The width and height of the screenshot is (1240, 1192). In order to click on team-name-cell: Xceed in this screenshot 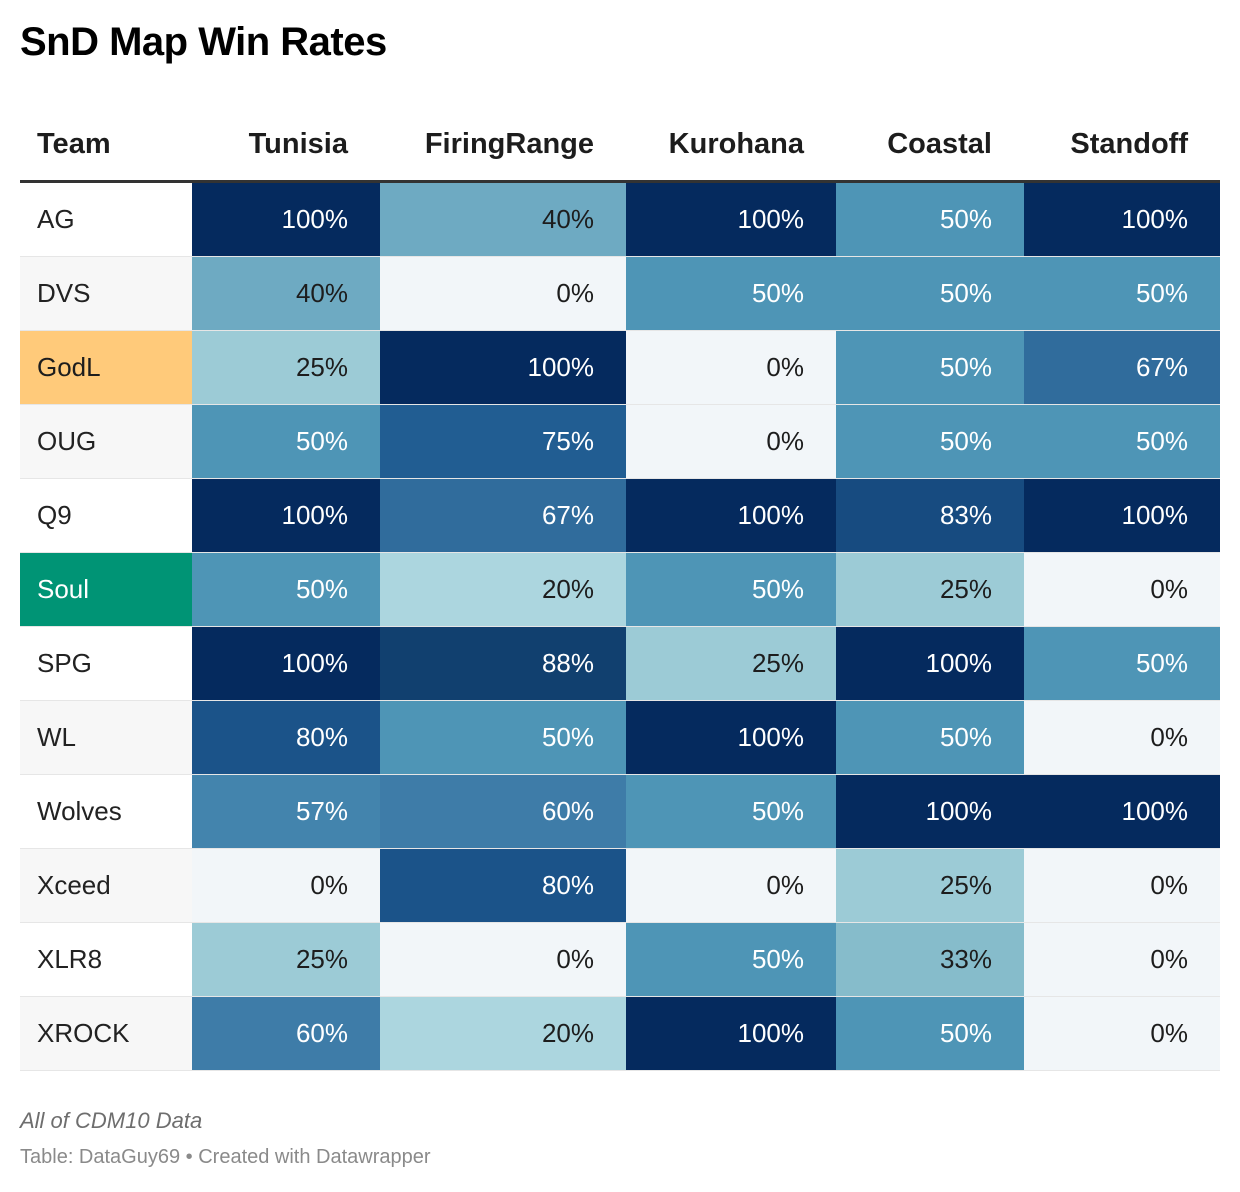, I will do `click(106, 885)`.